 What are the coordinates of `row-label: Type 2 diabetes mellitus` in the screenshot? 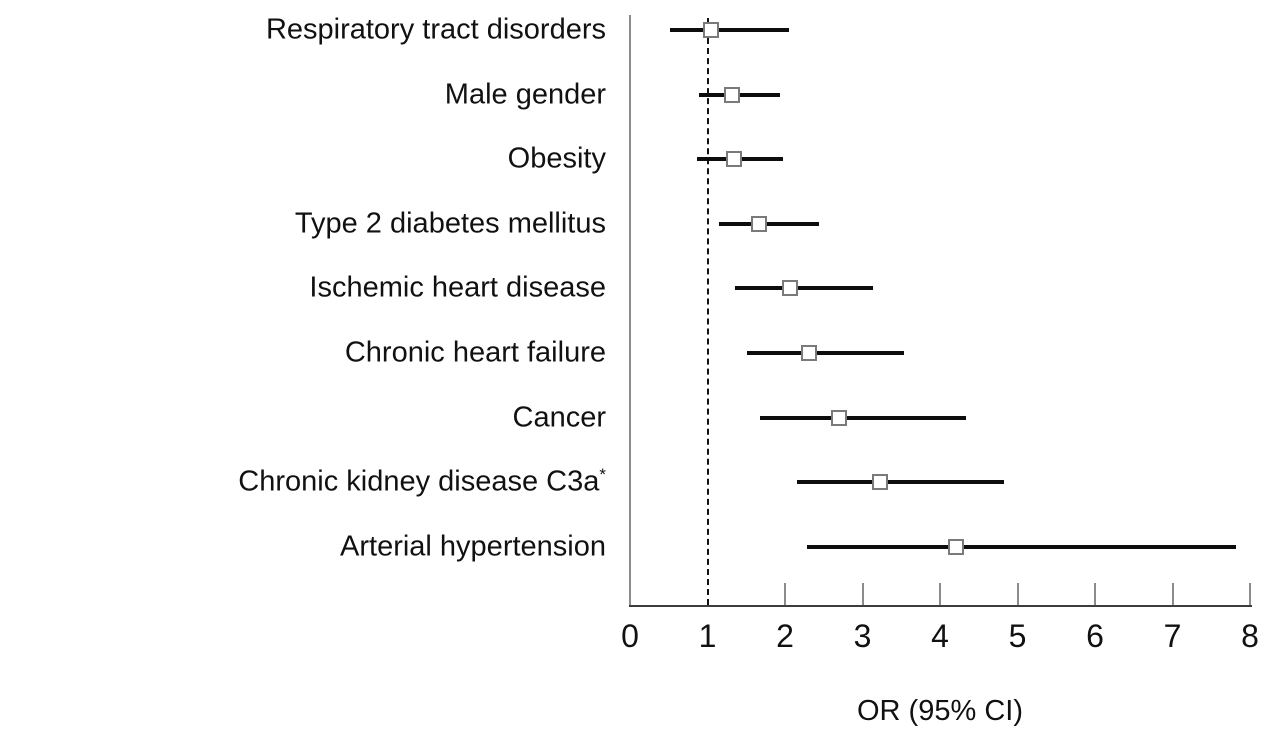 It's located at (450, 223).